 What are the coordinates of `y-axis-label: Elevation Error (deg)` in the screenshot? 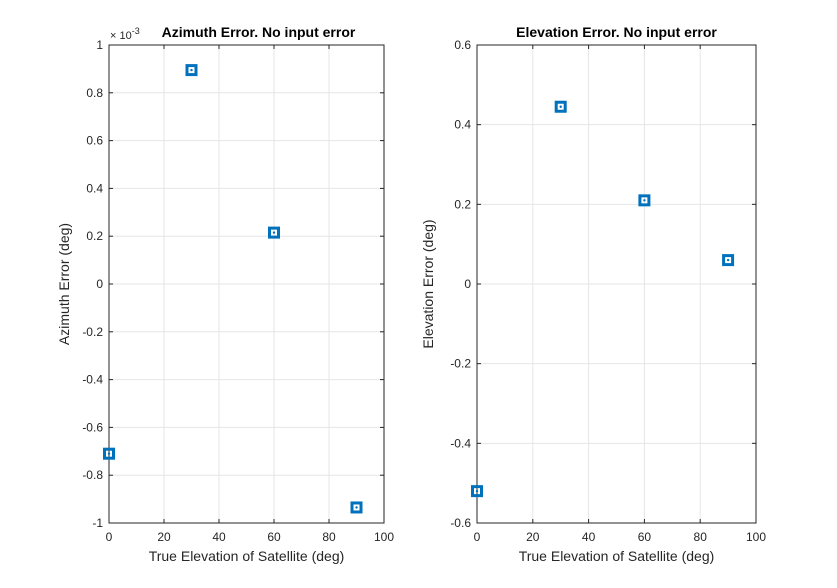 It's located at (428, 283).